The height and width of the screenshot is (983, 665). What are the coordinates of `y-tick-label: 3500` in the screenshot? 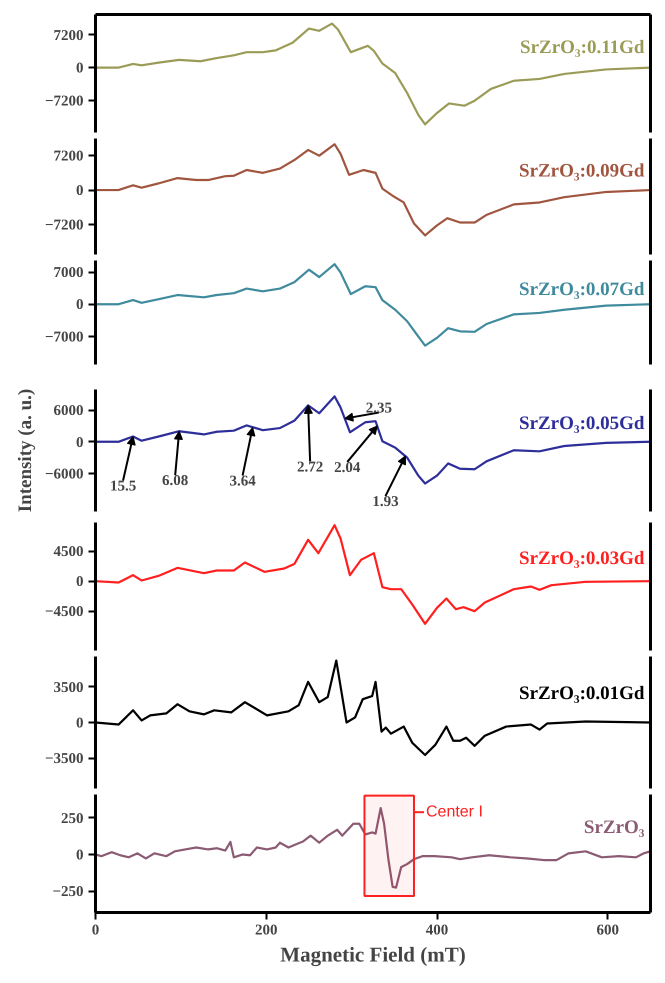 It's located at (69, 688).